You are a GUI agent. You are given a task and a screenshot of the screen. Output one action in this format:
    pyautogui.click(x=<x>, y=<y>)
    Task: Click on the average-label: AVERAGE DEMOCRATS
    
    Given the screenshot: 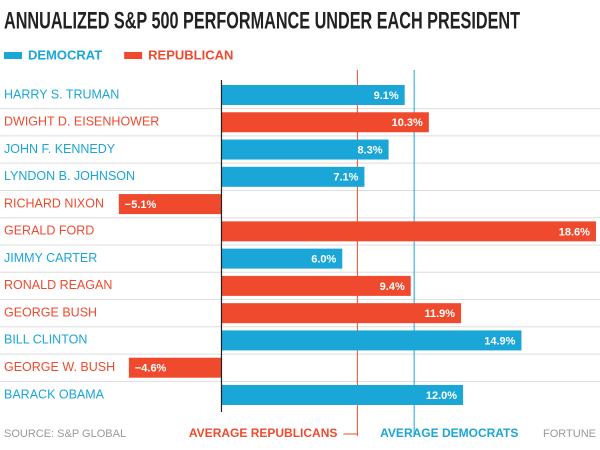 What is the action you would take?
    pyautogui.click(x=449, y=433)
    